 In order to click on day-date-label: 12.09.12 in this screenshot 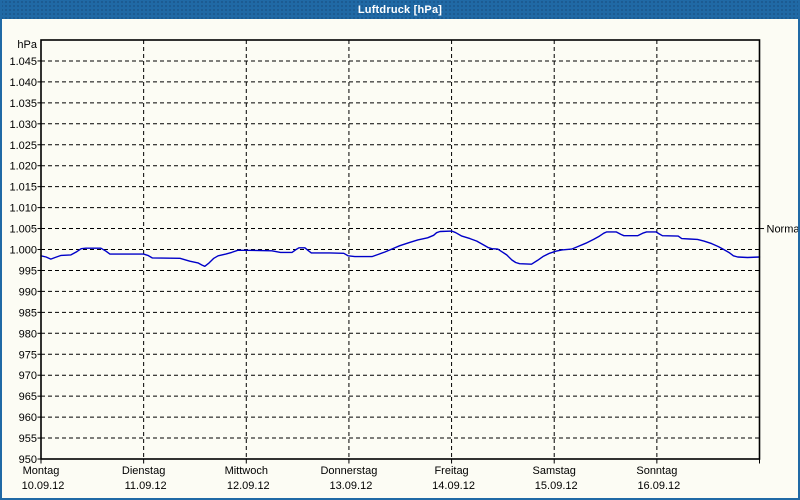, I will do `click(248, 486)`.